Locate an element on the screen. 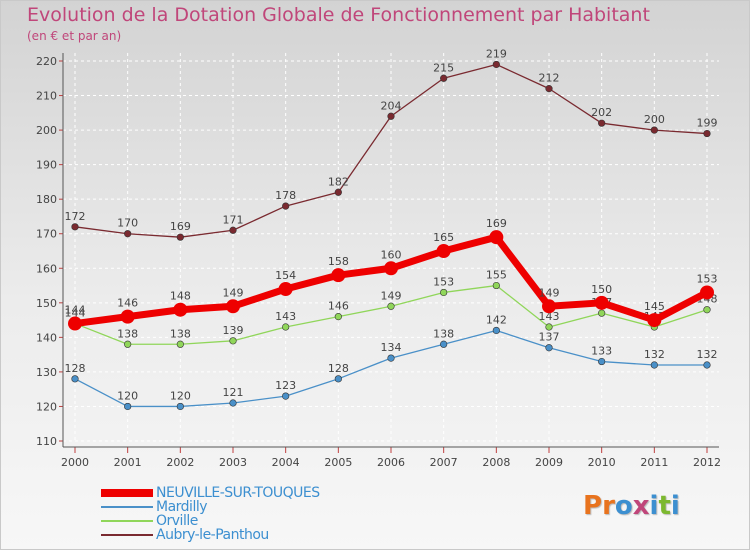 This screenshot has width=750, height=550. data-label: 121 is located at coordinates (233, 392).